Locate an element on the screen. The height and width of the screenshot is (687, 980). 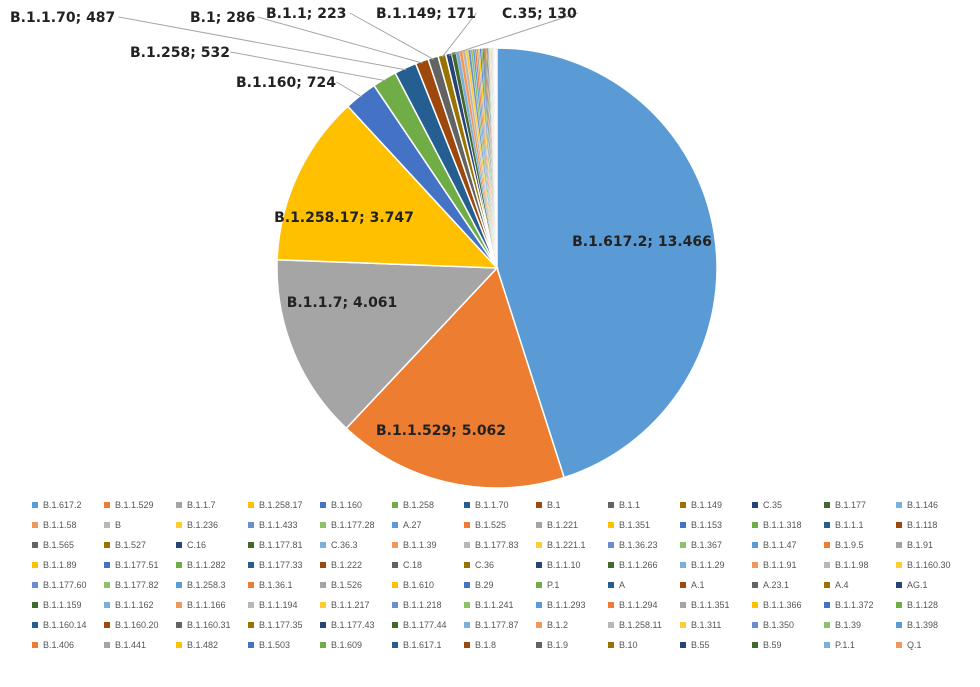
legend-label: B.1.503 is located at coordinates (275, 645).